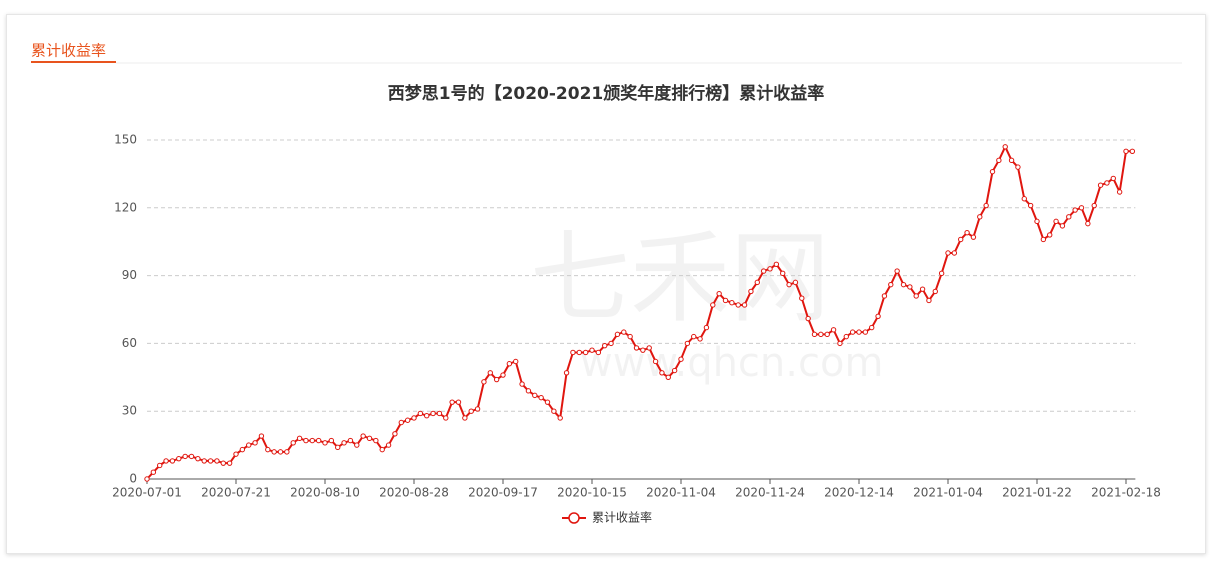 The width and height of the screenshot is (1216, 576). I want to click on x-tick-label: 2020-11-04, so click(681, 493).